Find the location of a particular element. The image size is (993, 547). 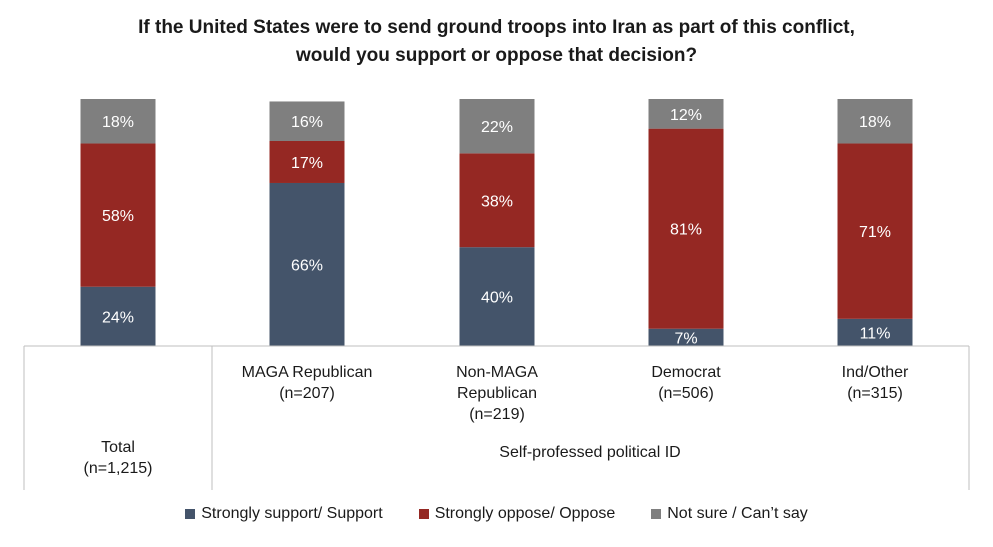

legend-swatch-not-sure is located at coordinates (656, 514).